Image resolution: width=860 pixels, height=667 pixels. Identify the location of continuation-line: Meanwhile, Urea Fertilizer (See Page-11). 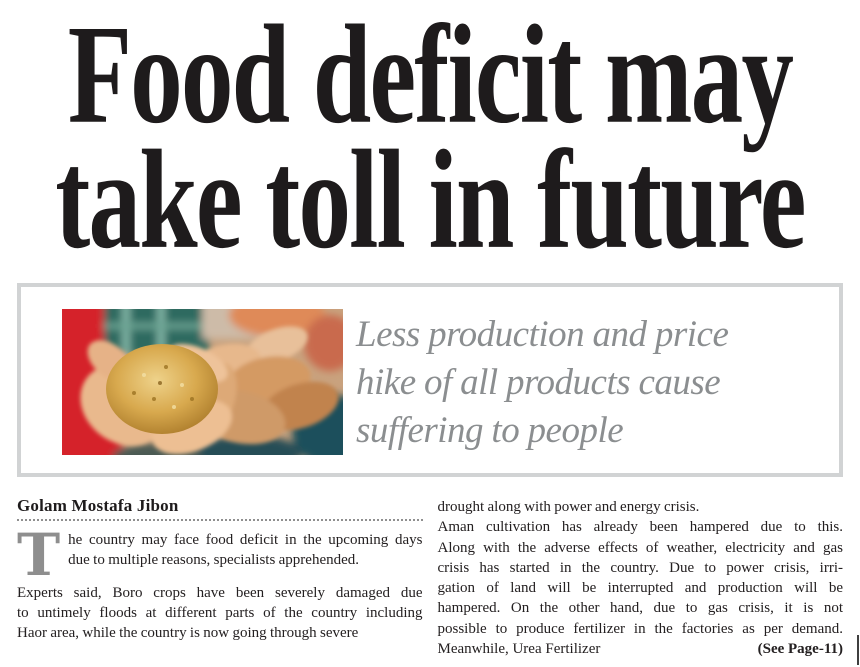
(641, 649).